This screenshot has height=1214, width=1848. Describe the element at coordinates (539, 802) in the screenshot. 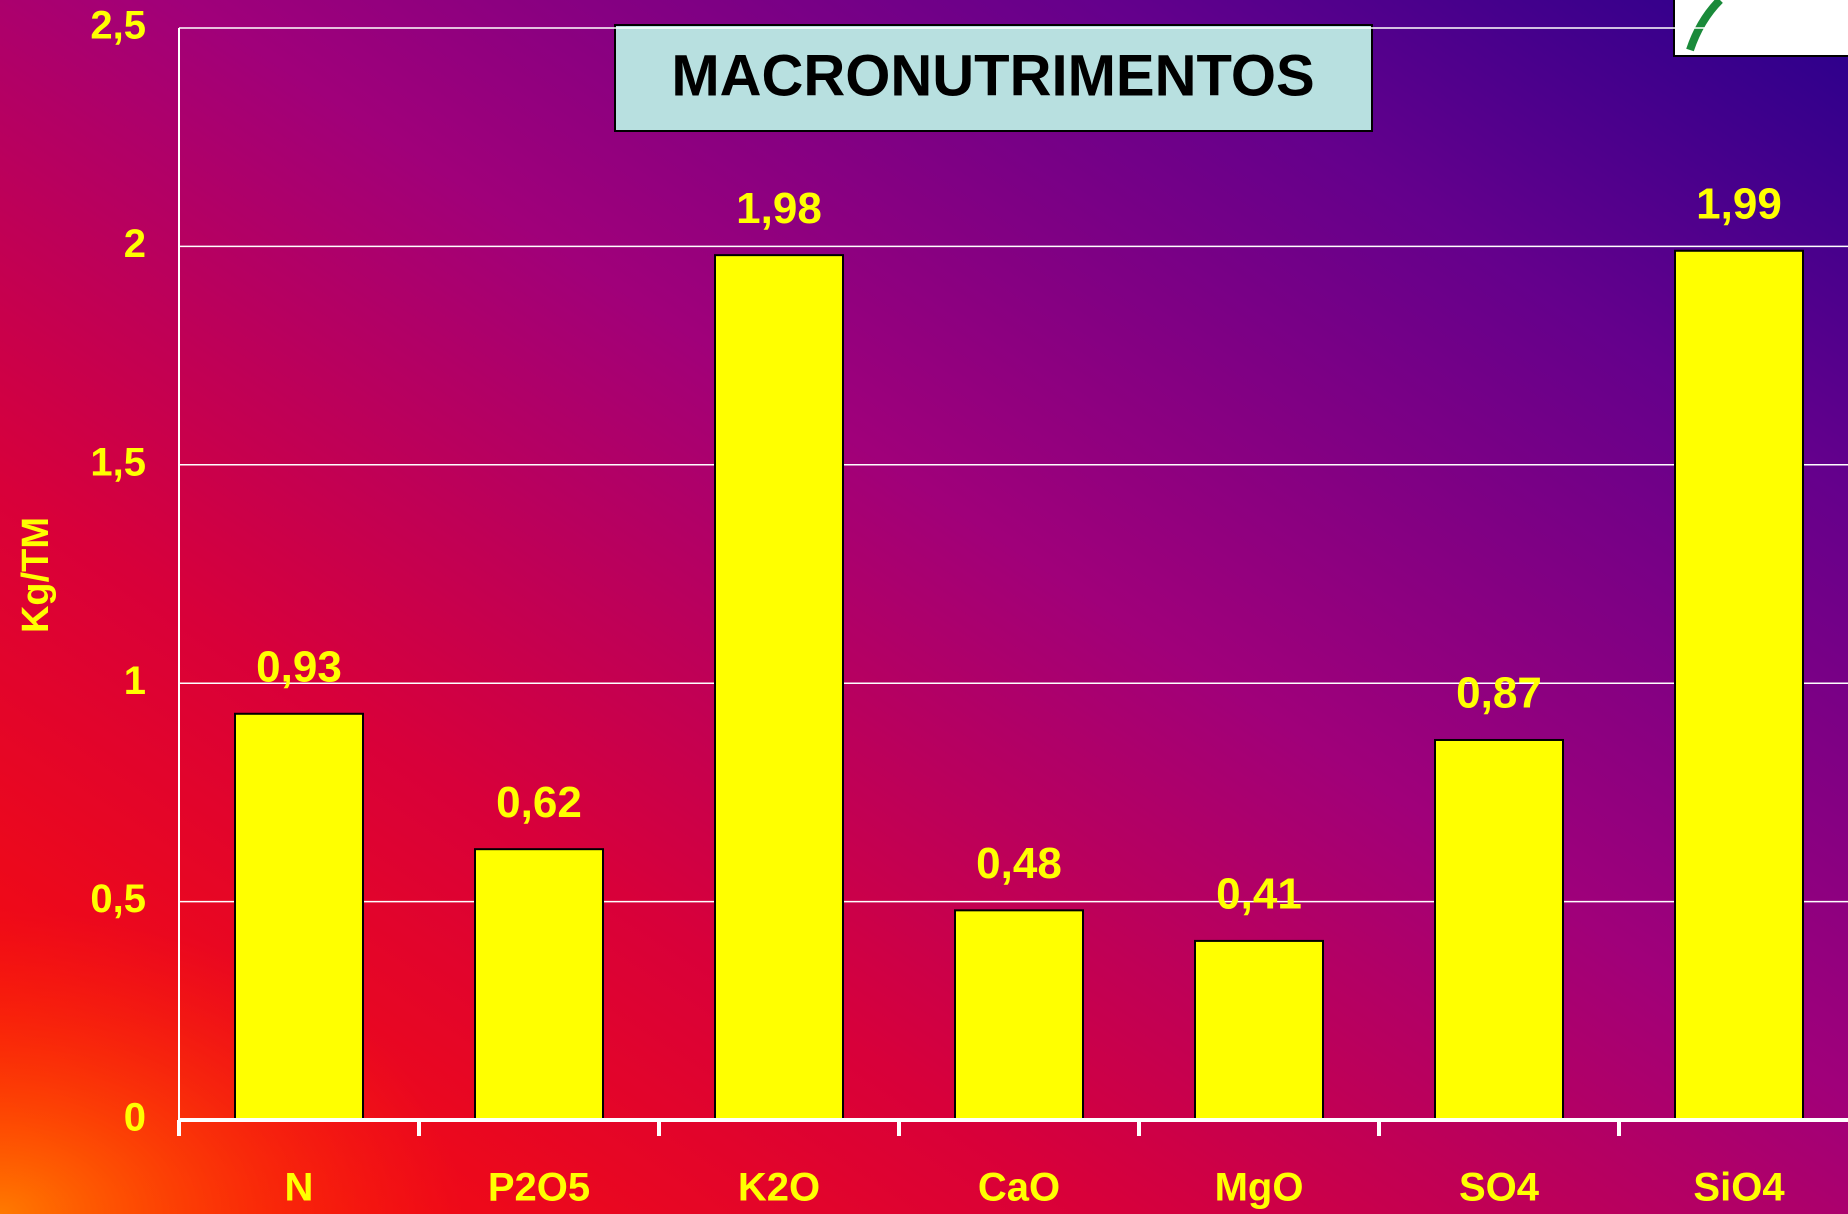

I see `value-label: 0,62` at that location.